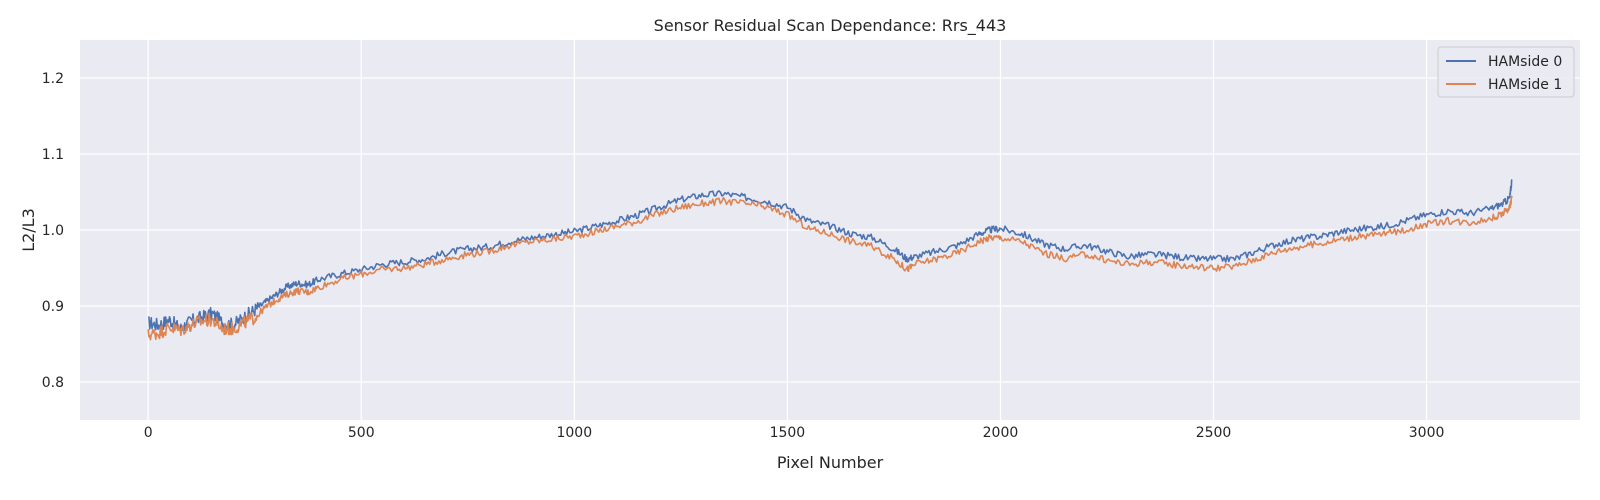  I want to click on legend-label-hamside-0: HAMside 0, so click(1525, 62).